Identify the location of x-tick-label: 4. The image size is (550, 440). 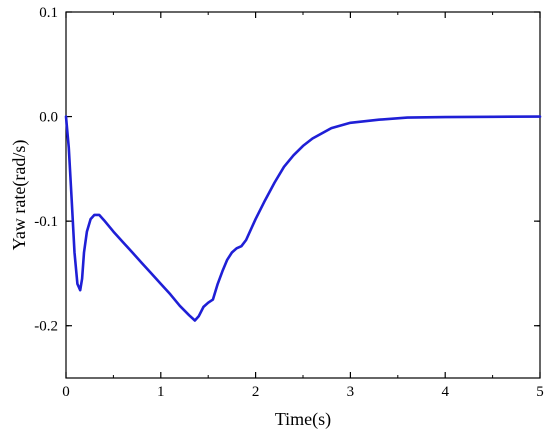
(445, 392).